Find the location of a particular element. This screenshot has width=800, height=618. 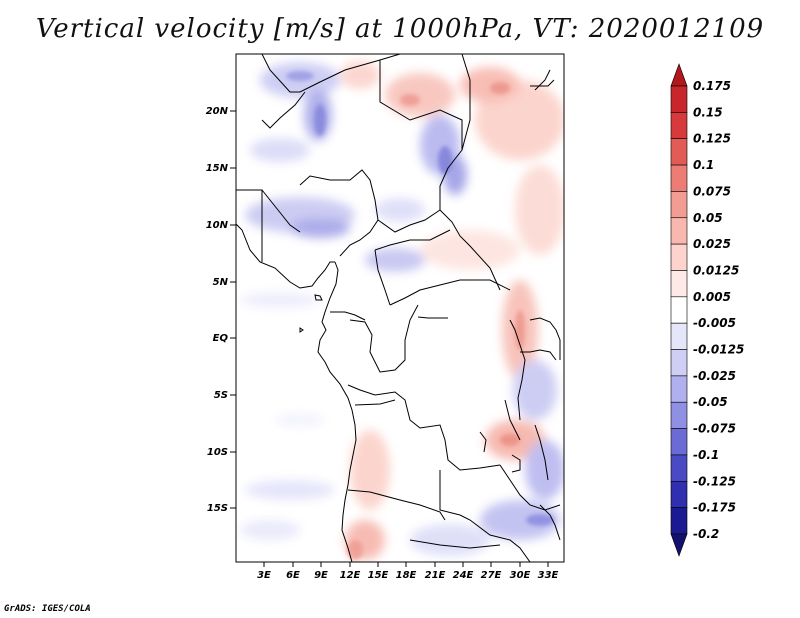

lon-ticks is located at coordinates (406, 564).